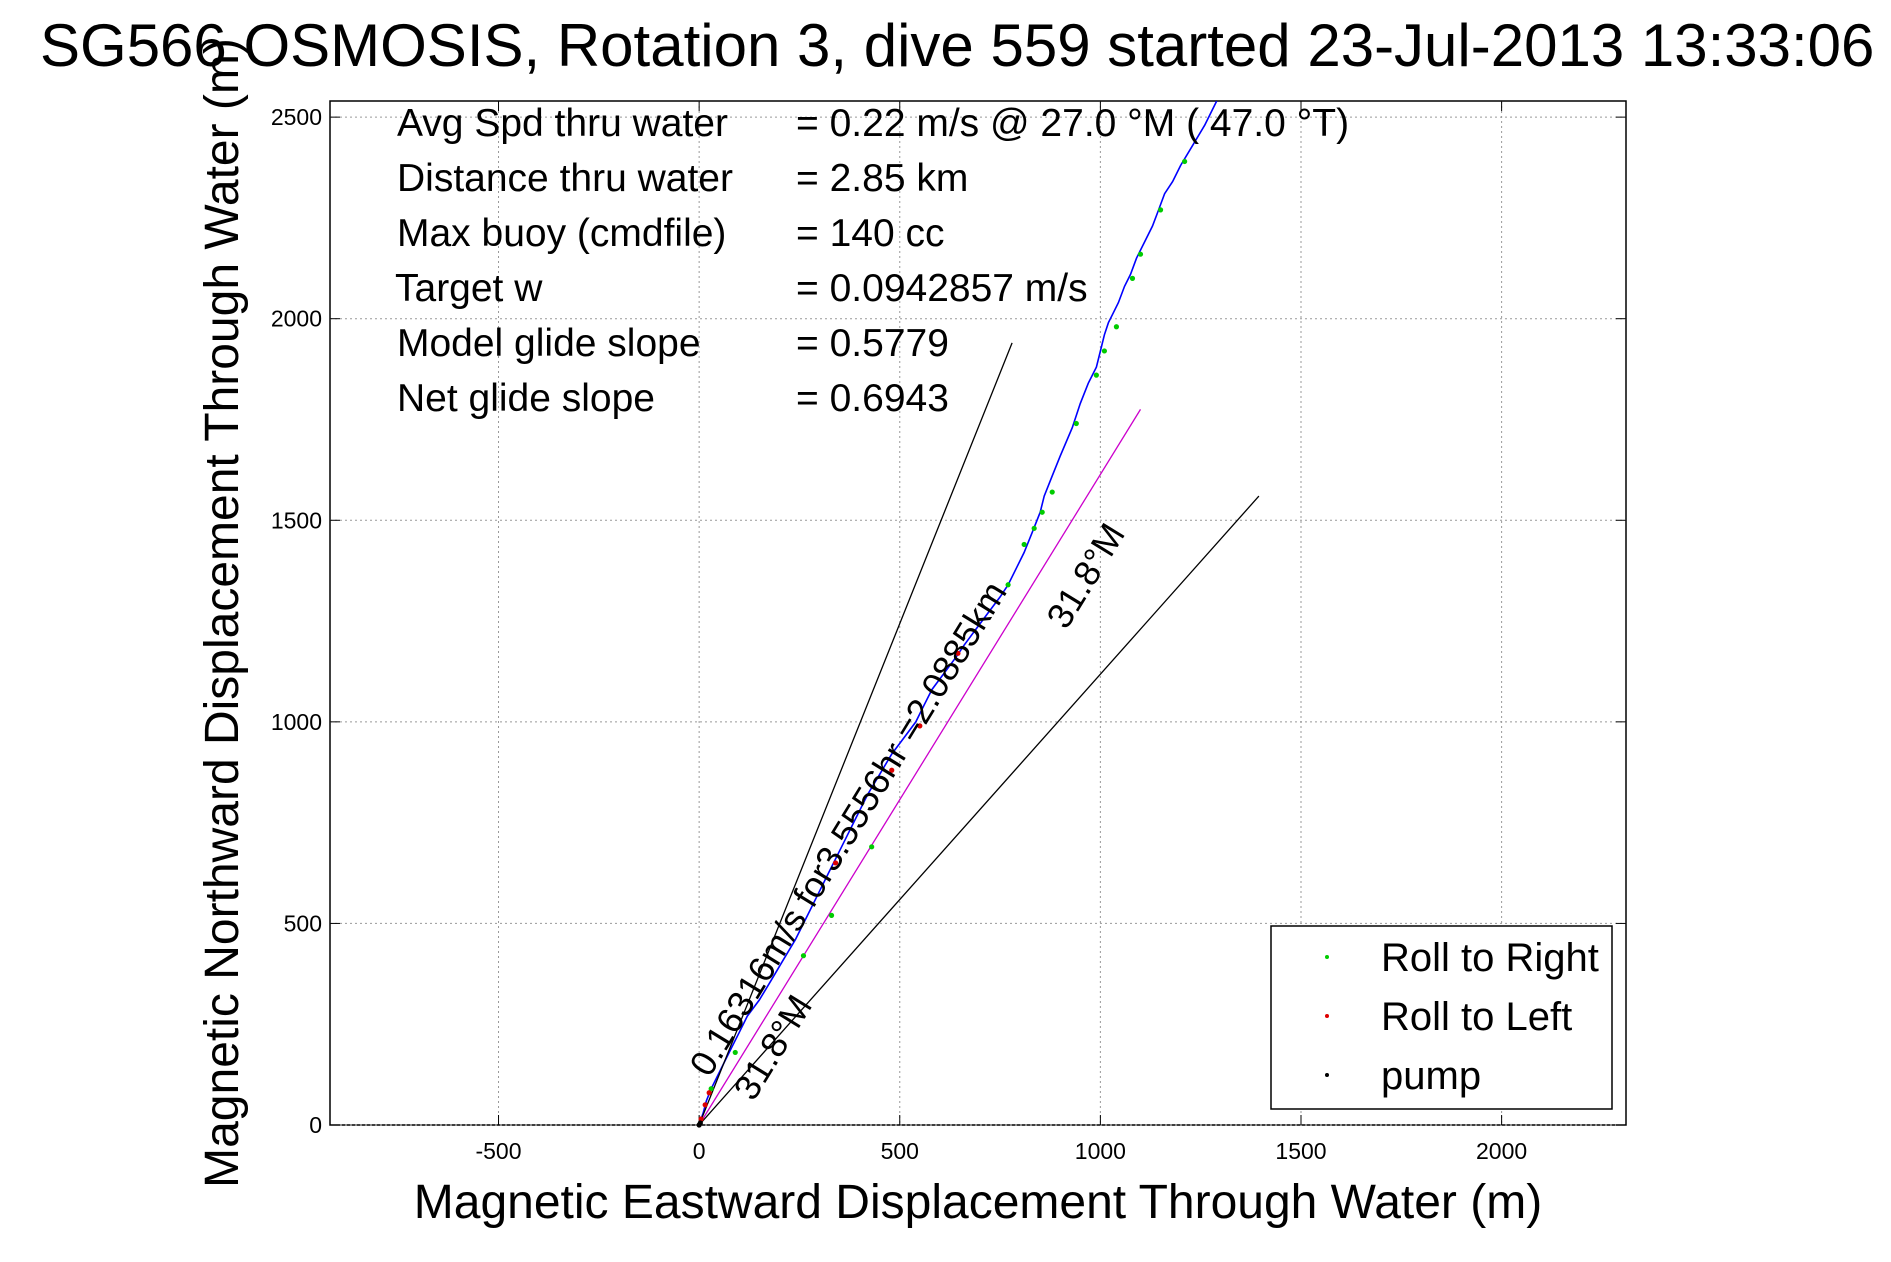 This screenshot has height=1262, width=1891. I want to click on x-tick-label: -500, so click(498, 1151).